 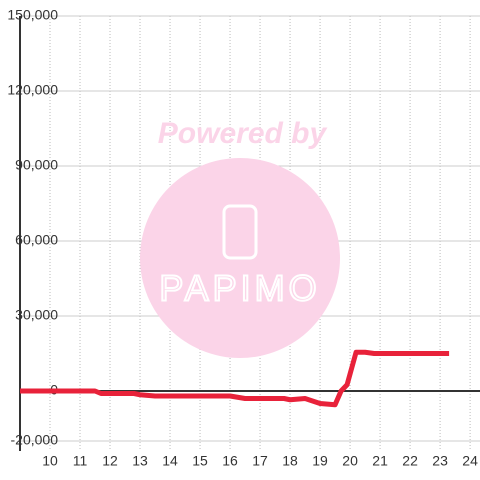 I want to click on x-tick-label: 17, so click(x=260, y=461).